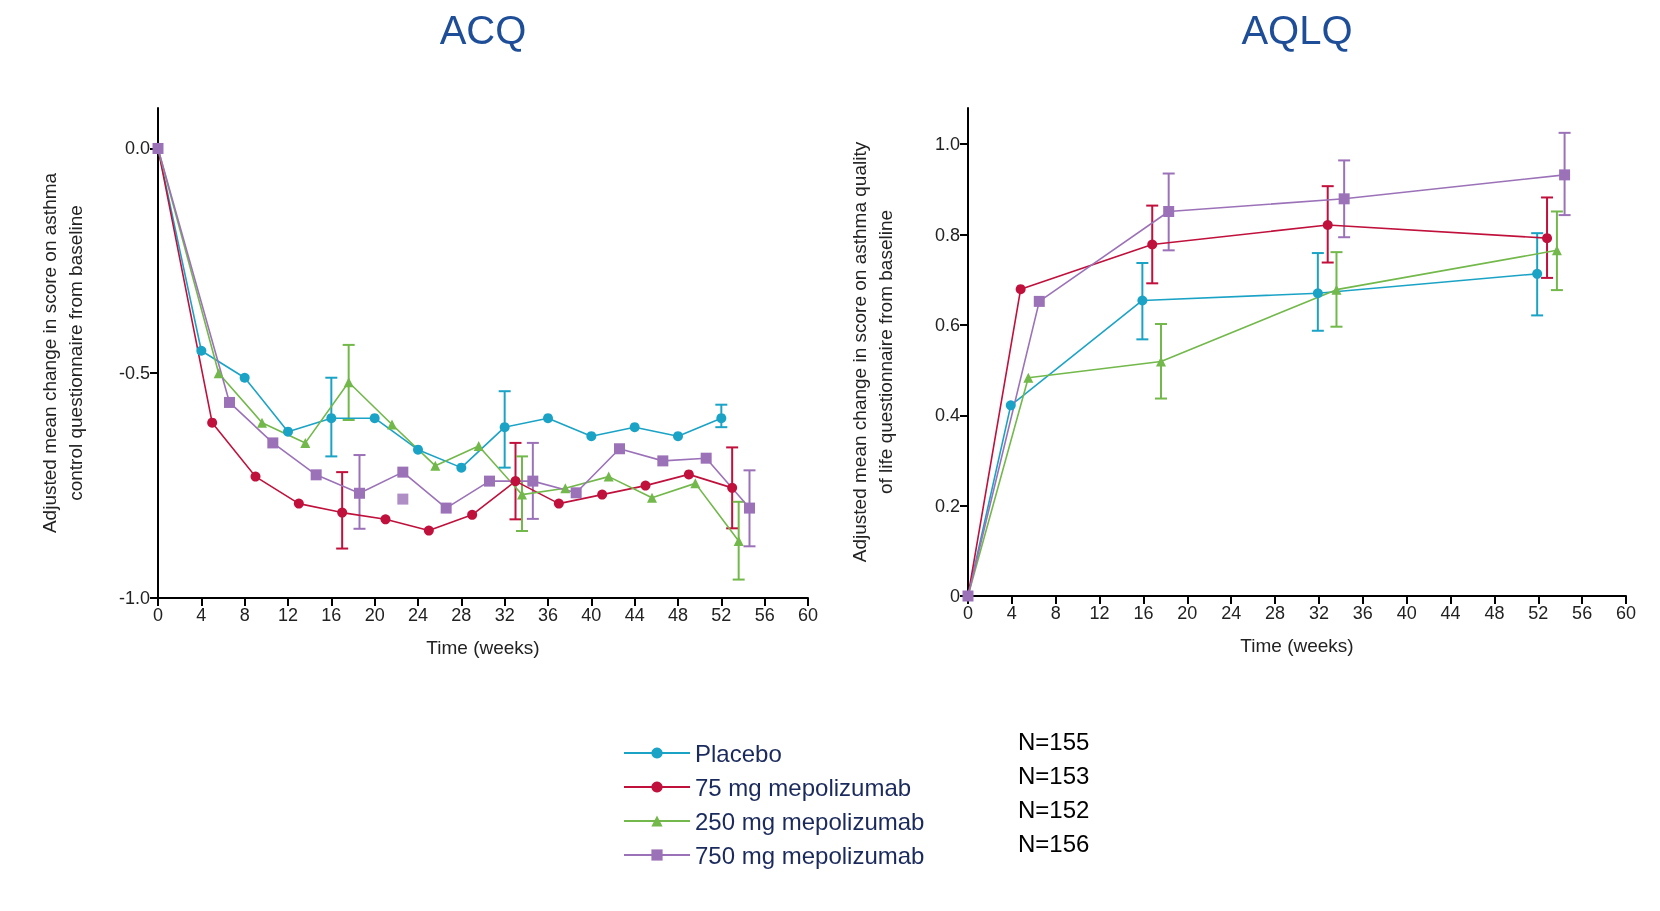  I want to click on x-tick-label: 28, so click(1275, 613).